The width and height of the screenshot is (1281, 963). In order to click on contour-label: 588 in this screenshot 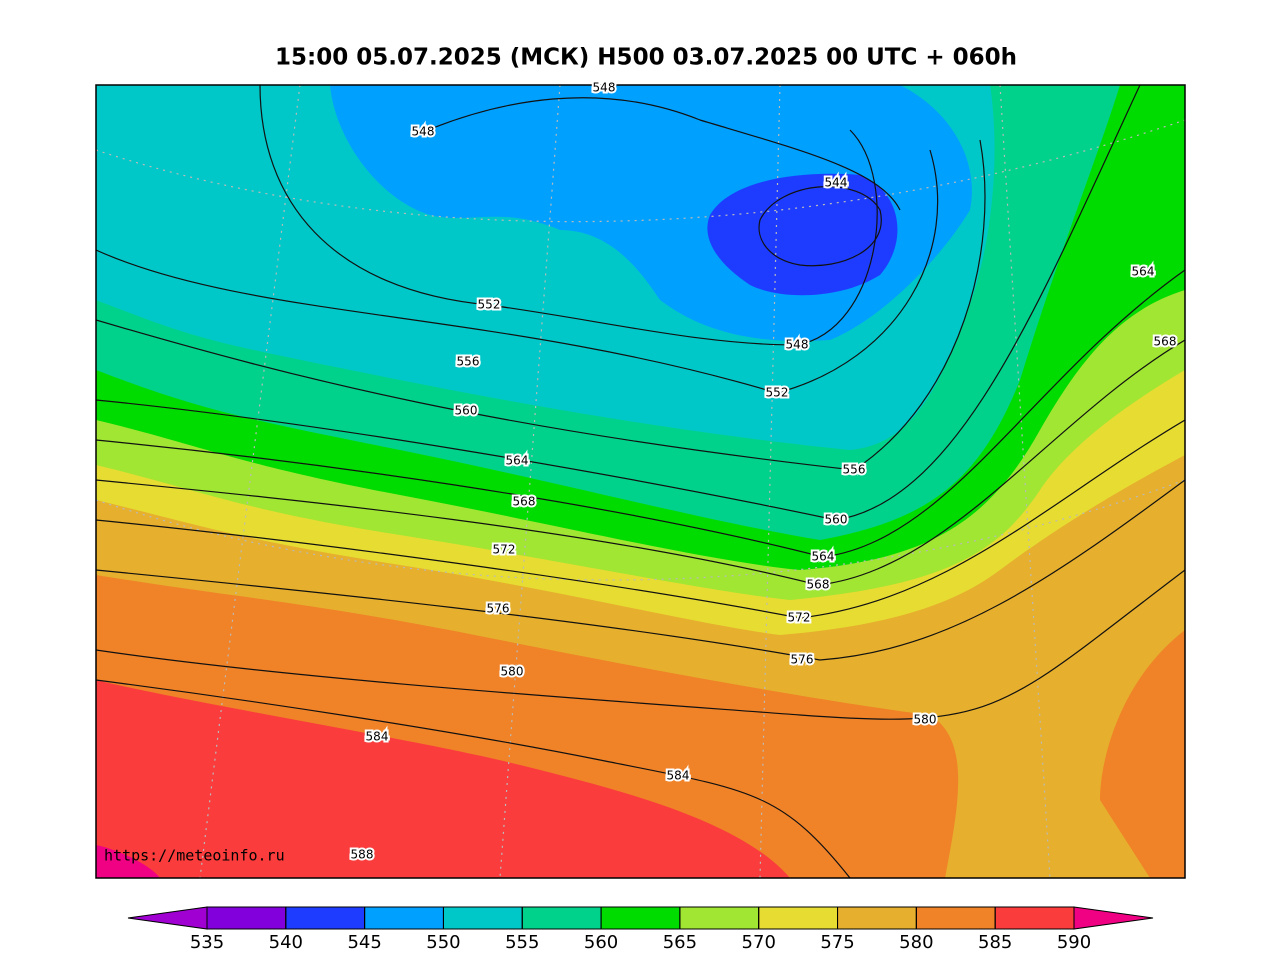, I will do `click(362, 855)`.